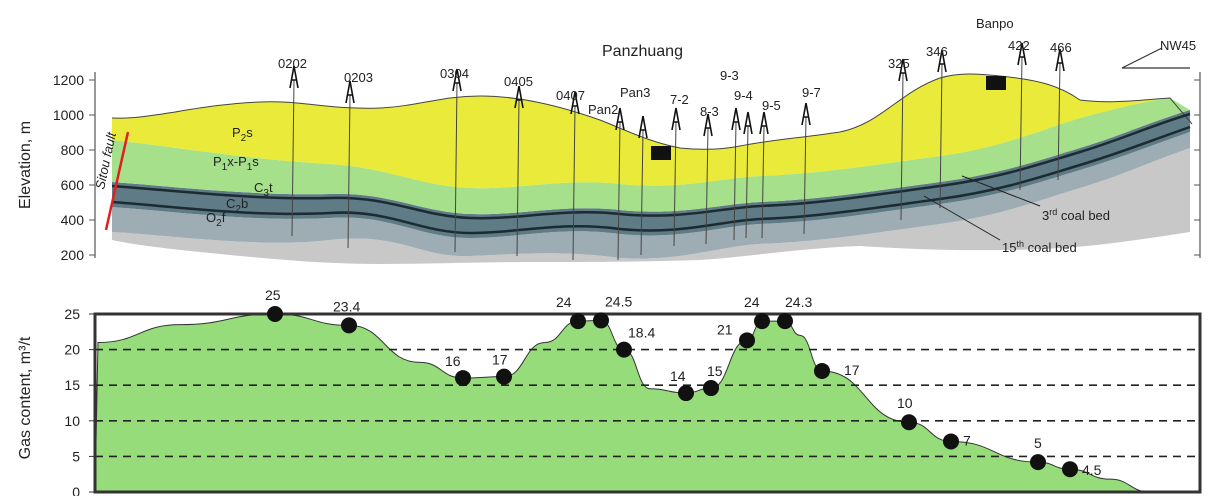 The width and height of the screenshot is (1209, 501). I want to click on gas-data-label: 18.4, so click(641, 333).